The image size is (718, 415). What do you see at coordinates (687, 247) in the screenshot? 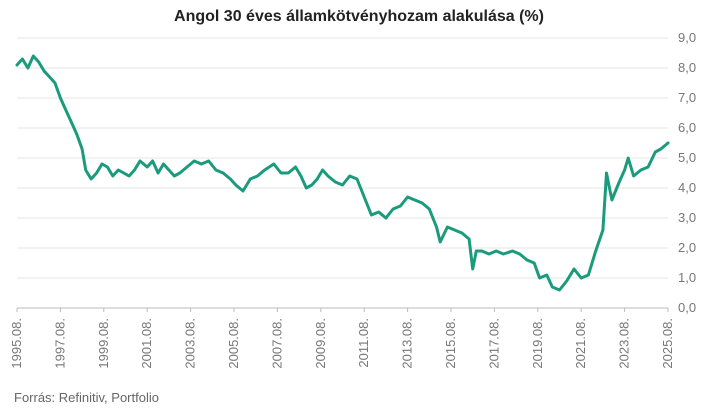
I see `y-tick-label: 2,0` at bounding box center [687, 247].